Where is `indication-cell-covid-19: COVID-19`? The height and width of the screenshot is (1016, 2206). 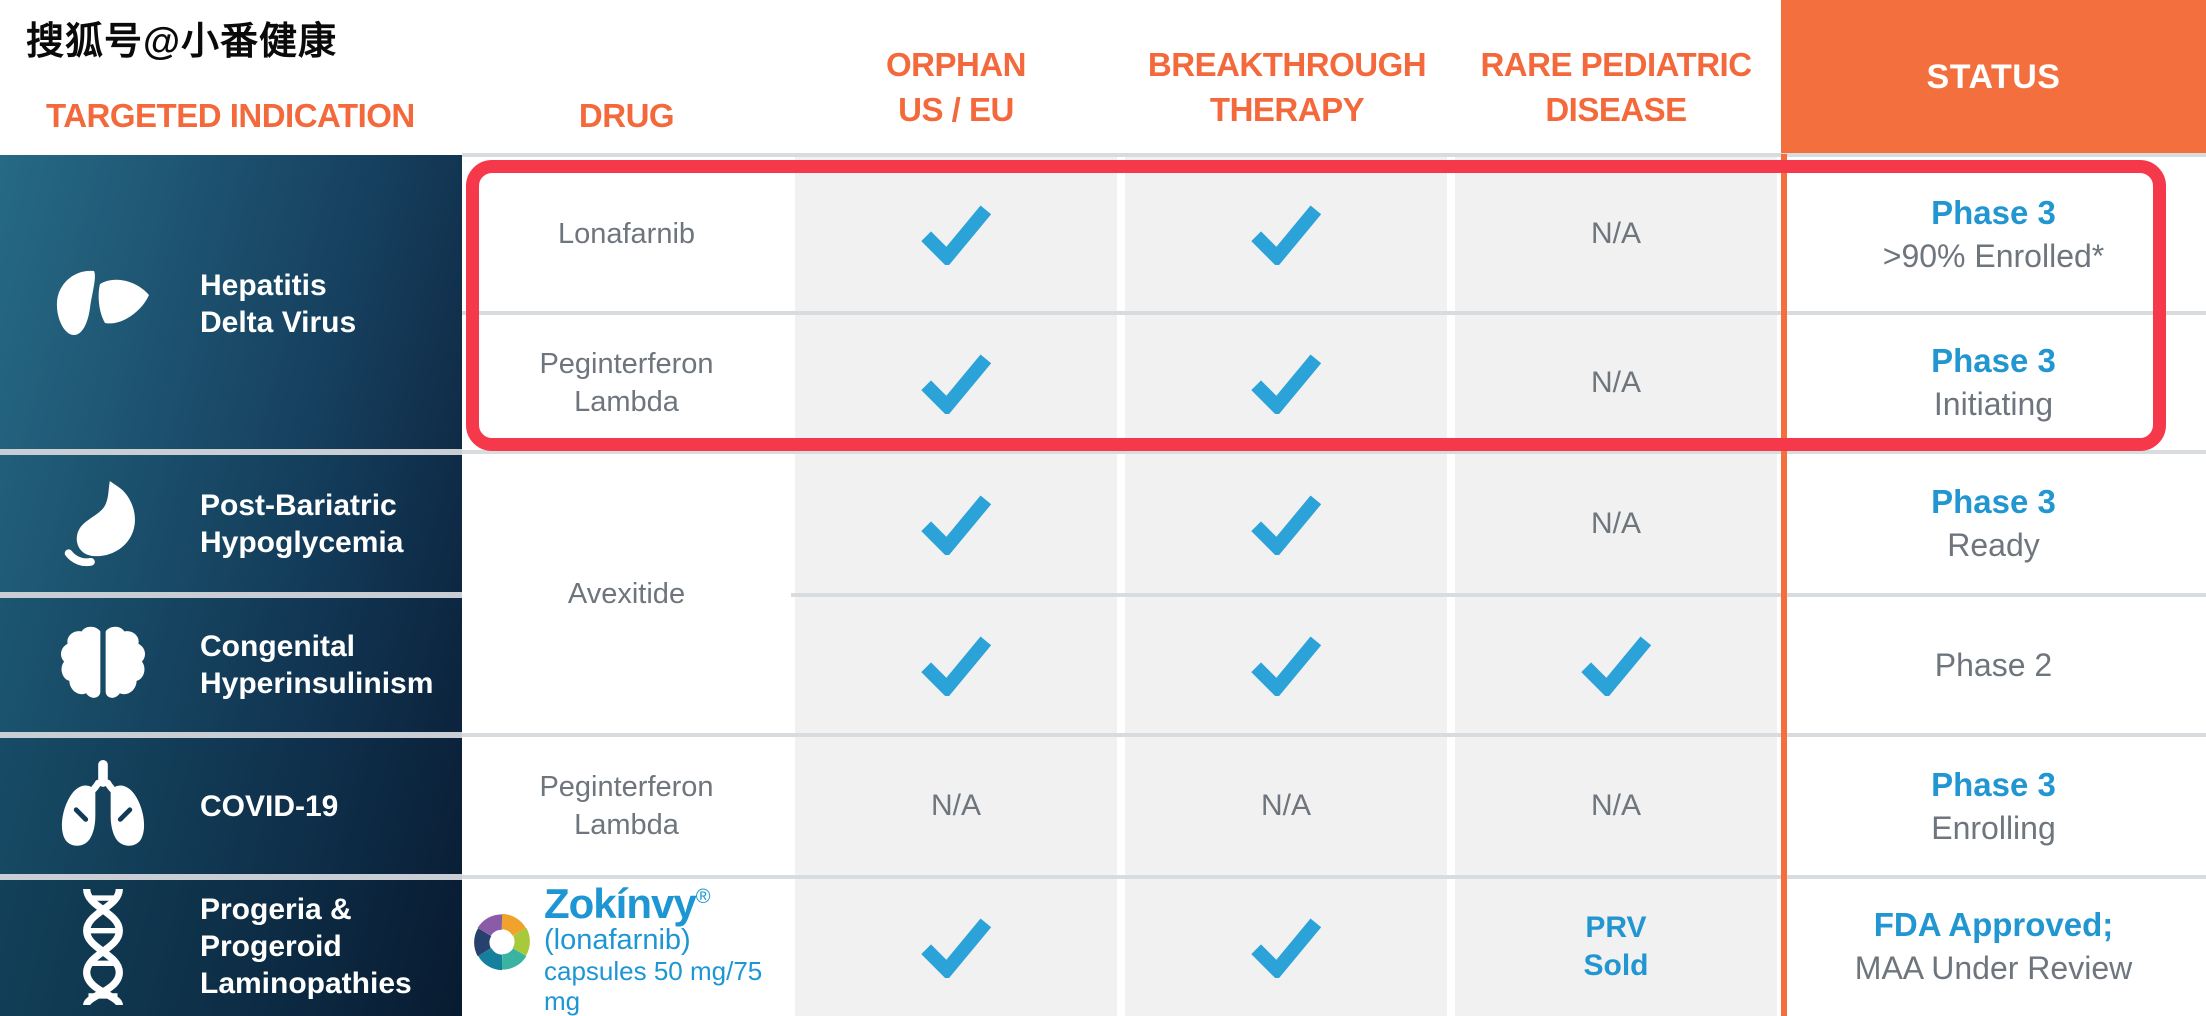 indication-cell-covid-19: COVID-19 is located at coordinates (231, 806).